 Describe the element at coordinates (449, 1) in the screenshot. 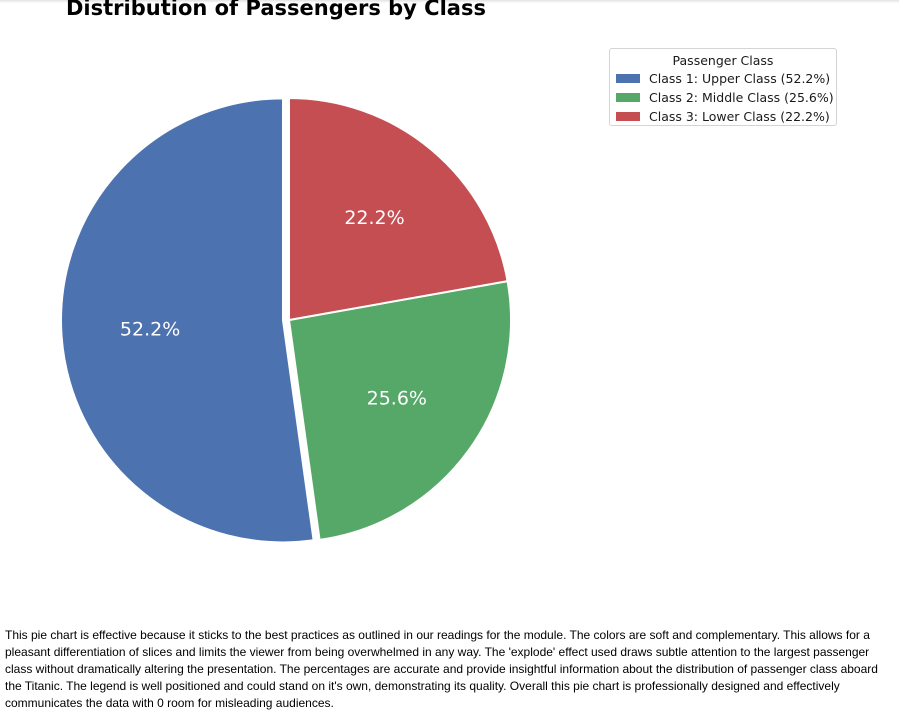

I see `top-shadow` at that location.